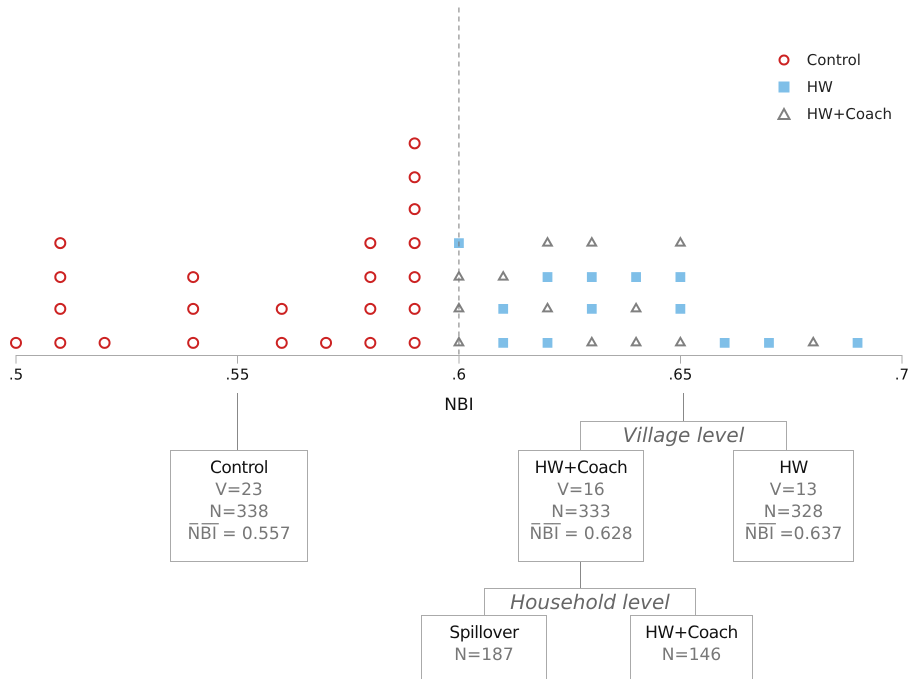 This screenshot has height=679, width=912. I want to click on x-tick-label: .5, so click(16, 374).